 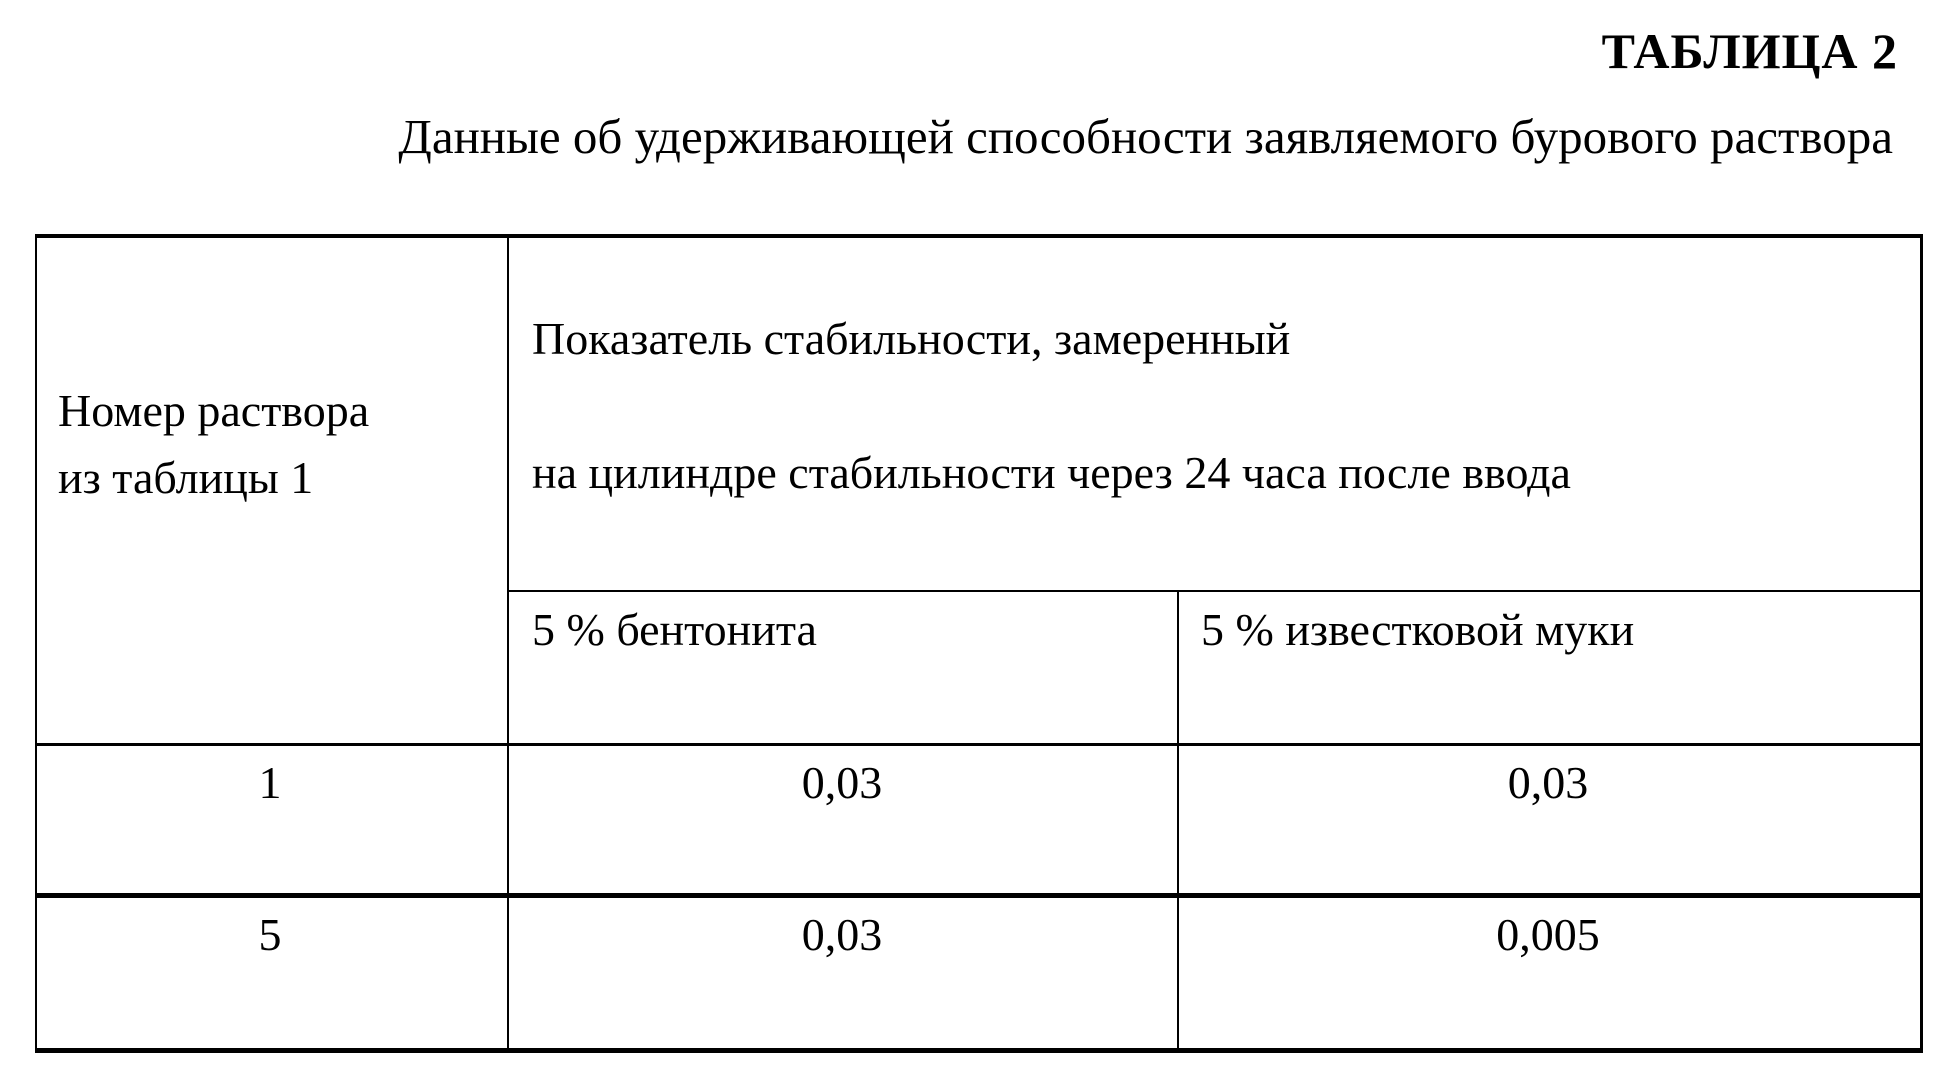 I want to click on subheader-bentonite: 5 % бентонита, so click(x=674, y=630).